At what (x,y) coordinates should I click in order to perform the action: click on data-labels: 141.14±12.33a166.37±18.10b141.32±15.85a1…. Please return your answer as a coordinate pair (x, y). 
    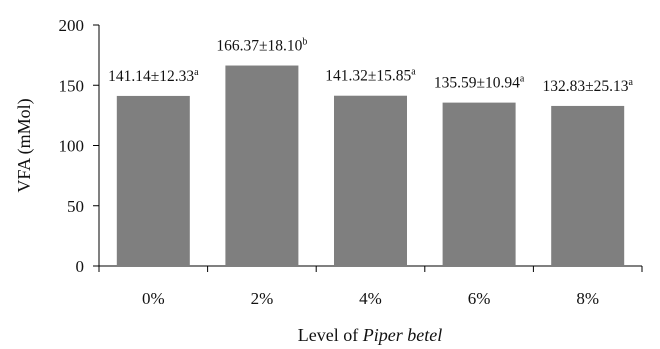
    Looking at the image, I should click on (370, 66).